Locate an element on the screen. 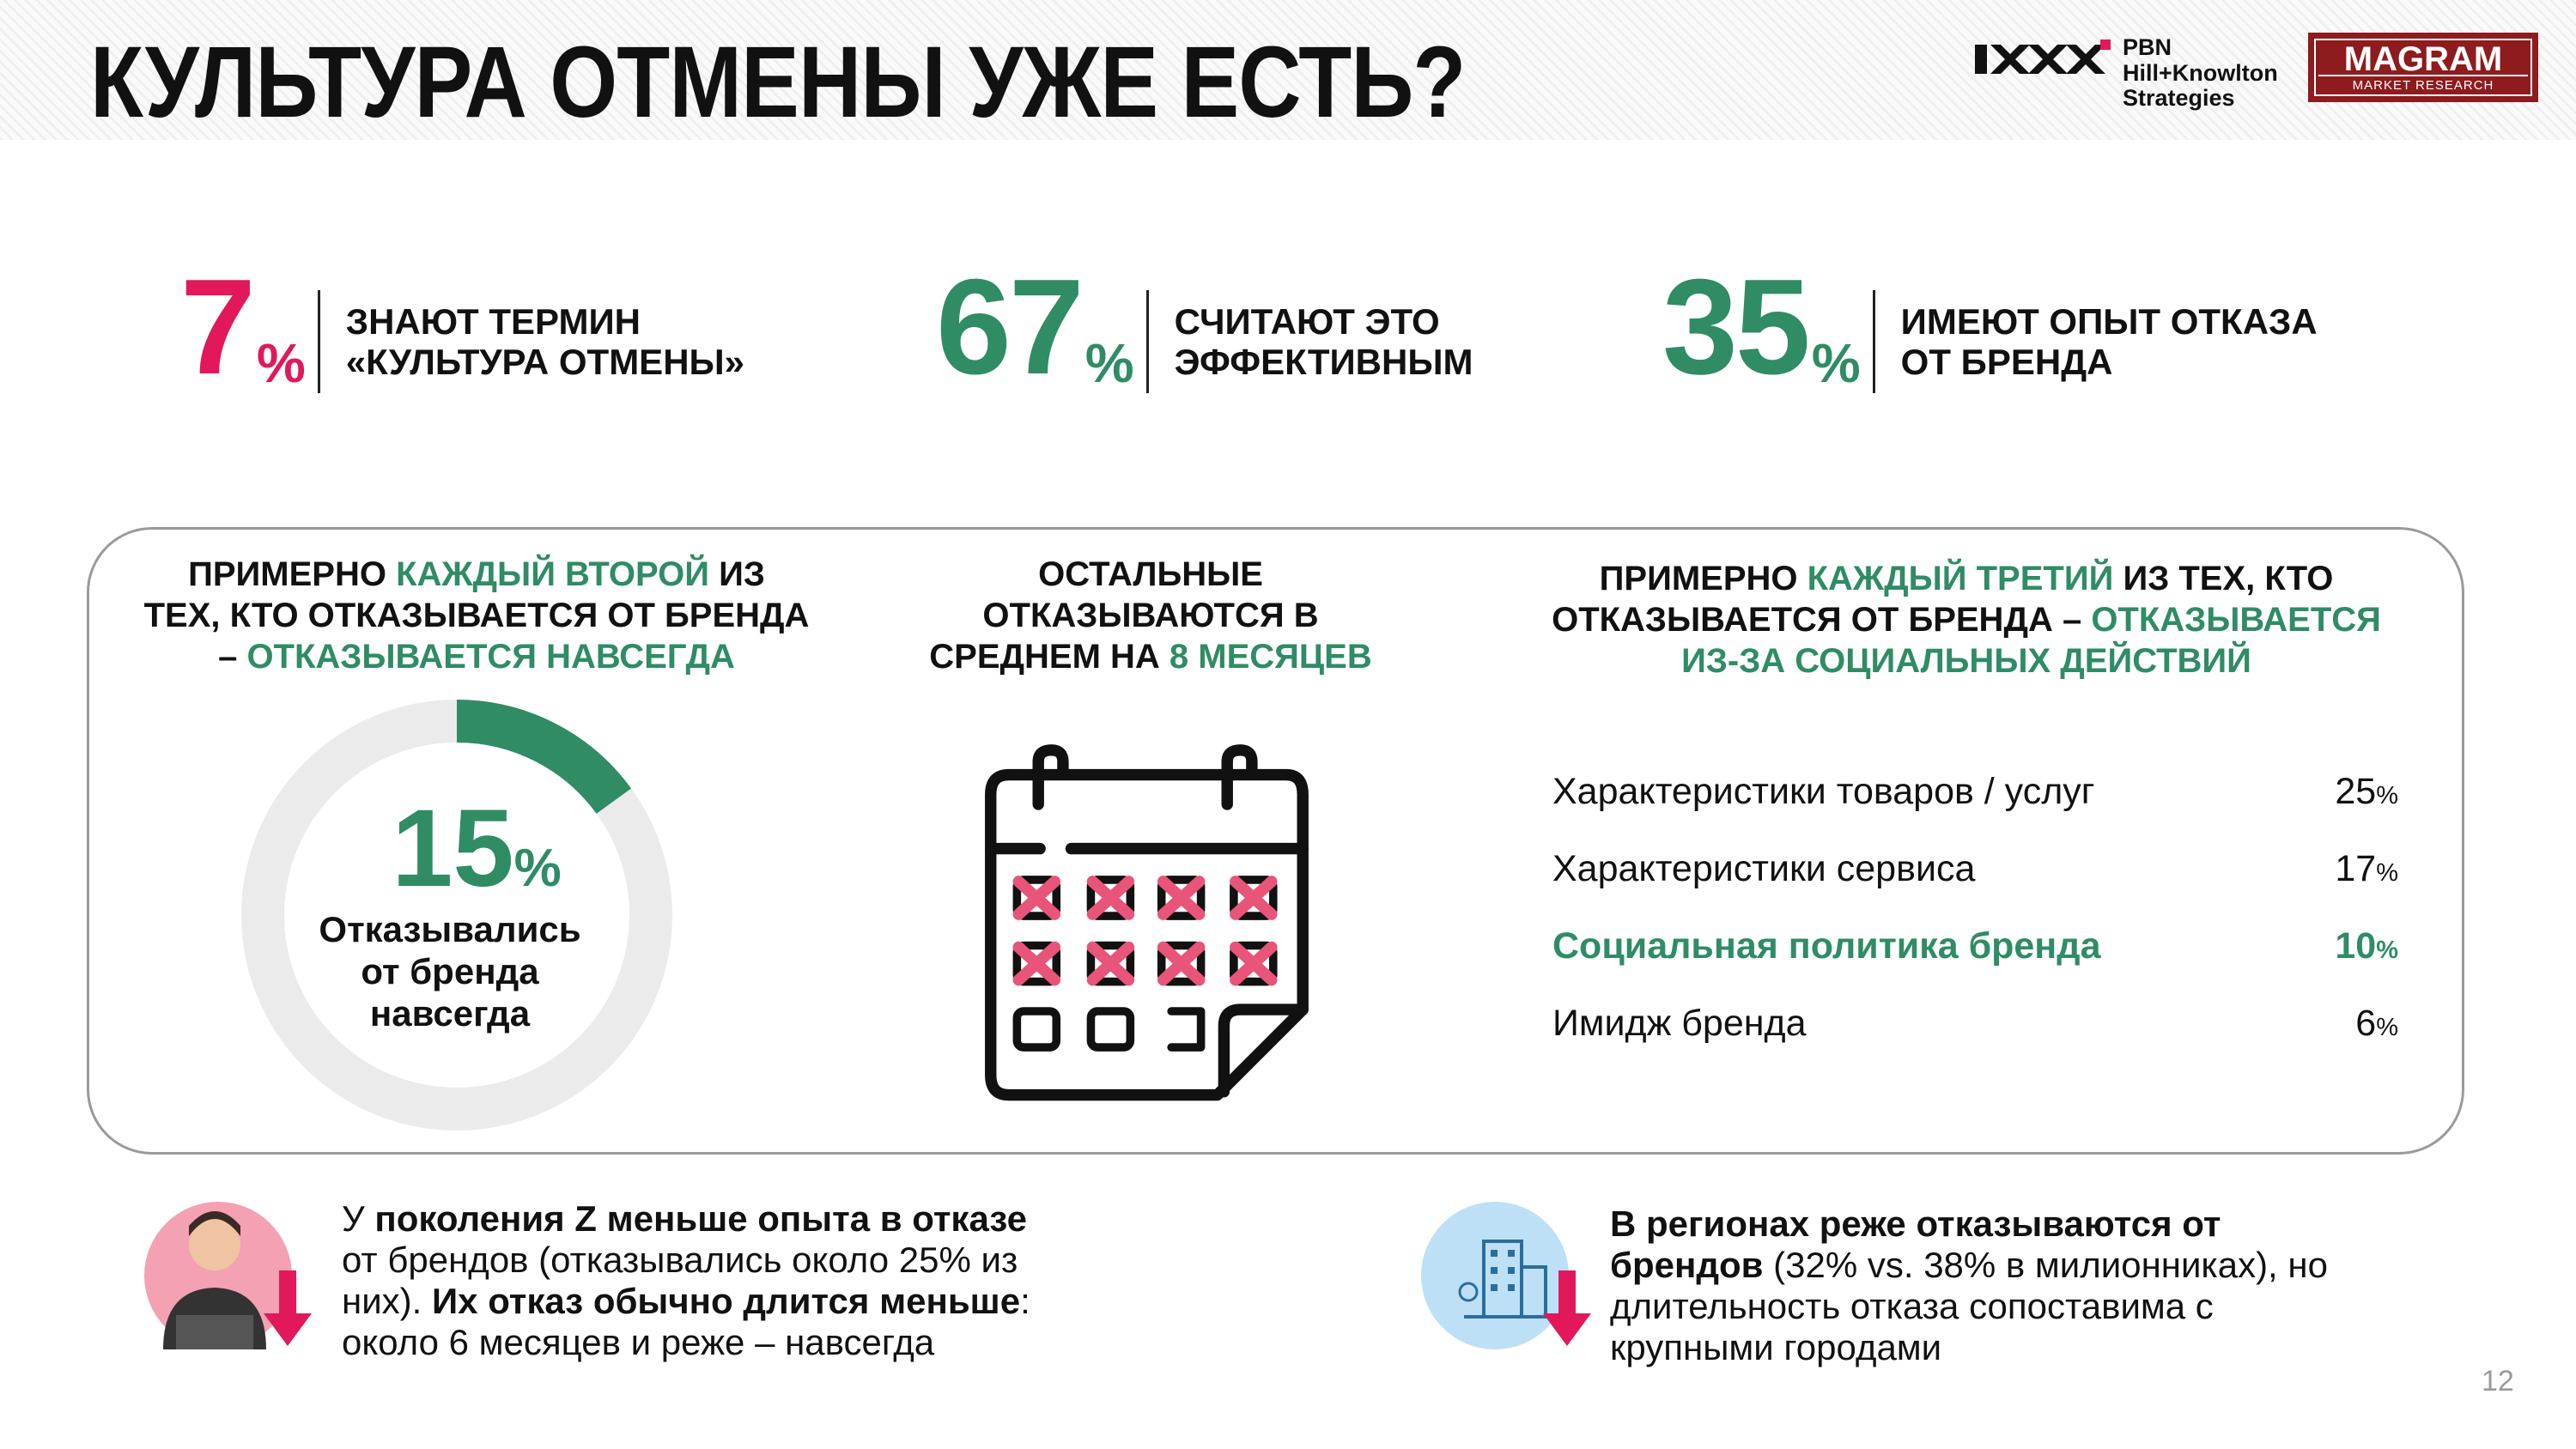 The width and height of the screenshot is (2576, 1449). text-line: В регионах реже отказываются от is located at coordinates (1969, 1224).